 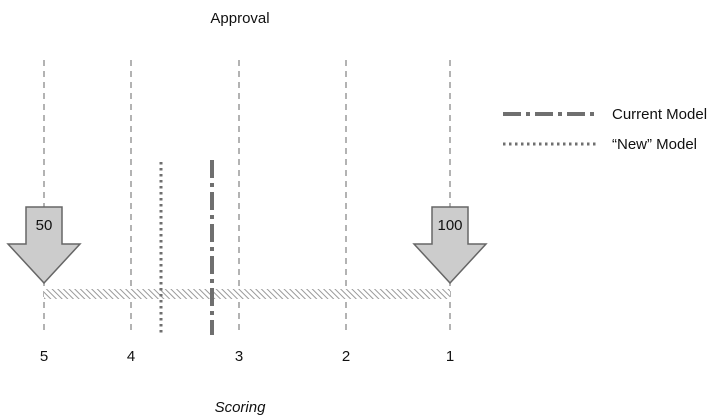 I want to click on approval-label: Approval, so click(x=239, y=18).